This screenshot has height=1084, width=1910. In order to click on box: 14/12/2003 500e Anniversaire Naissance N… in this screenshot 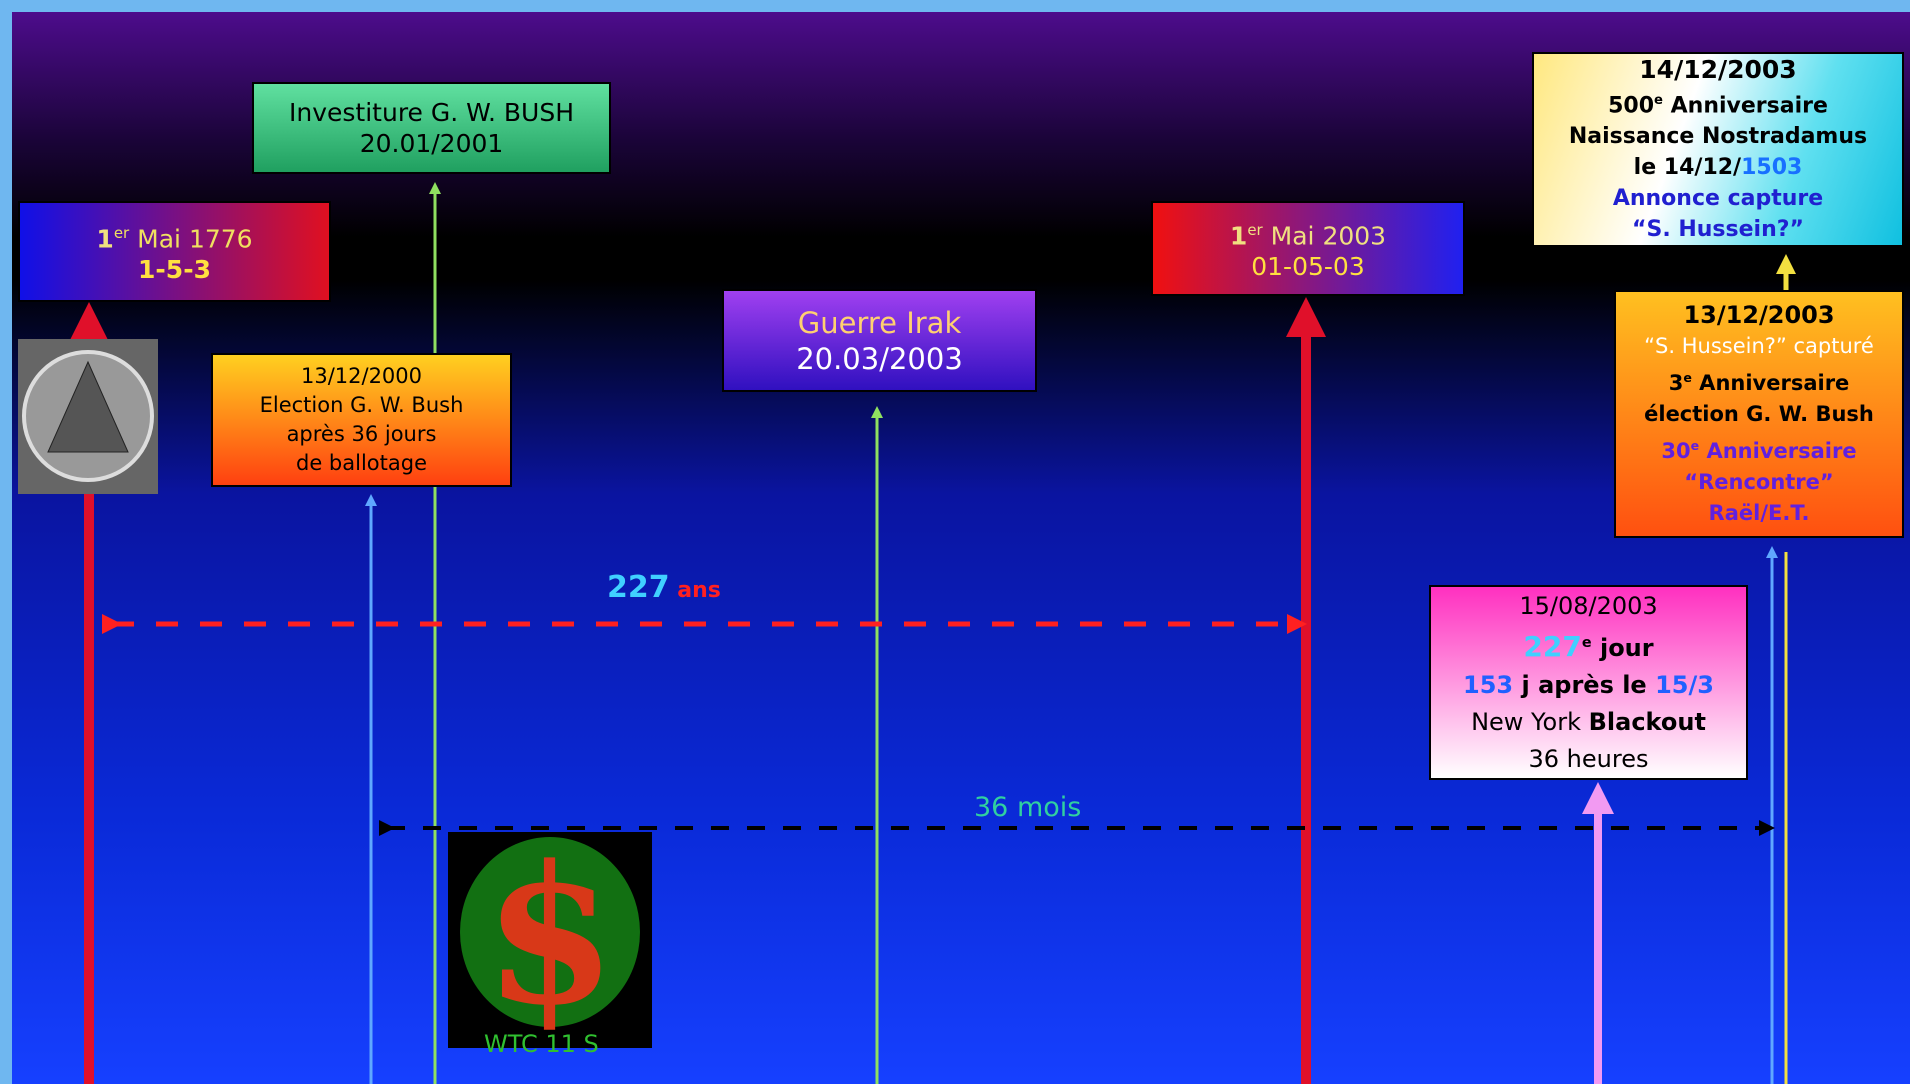, I will do `click(1718, 149)`.